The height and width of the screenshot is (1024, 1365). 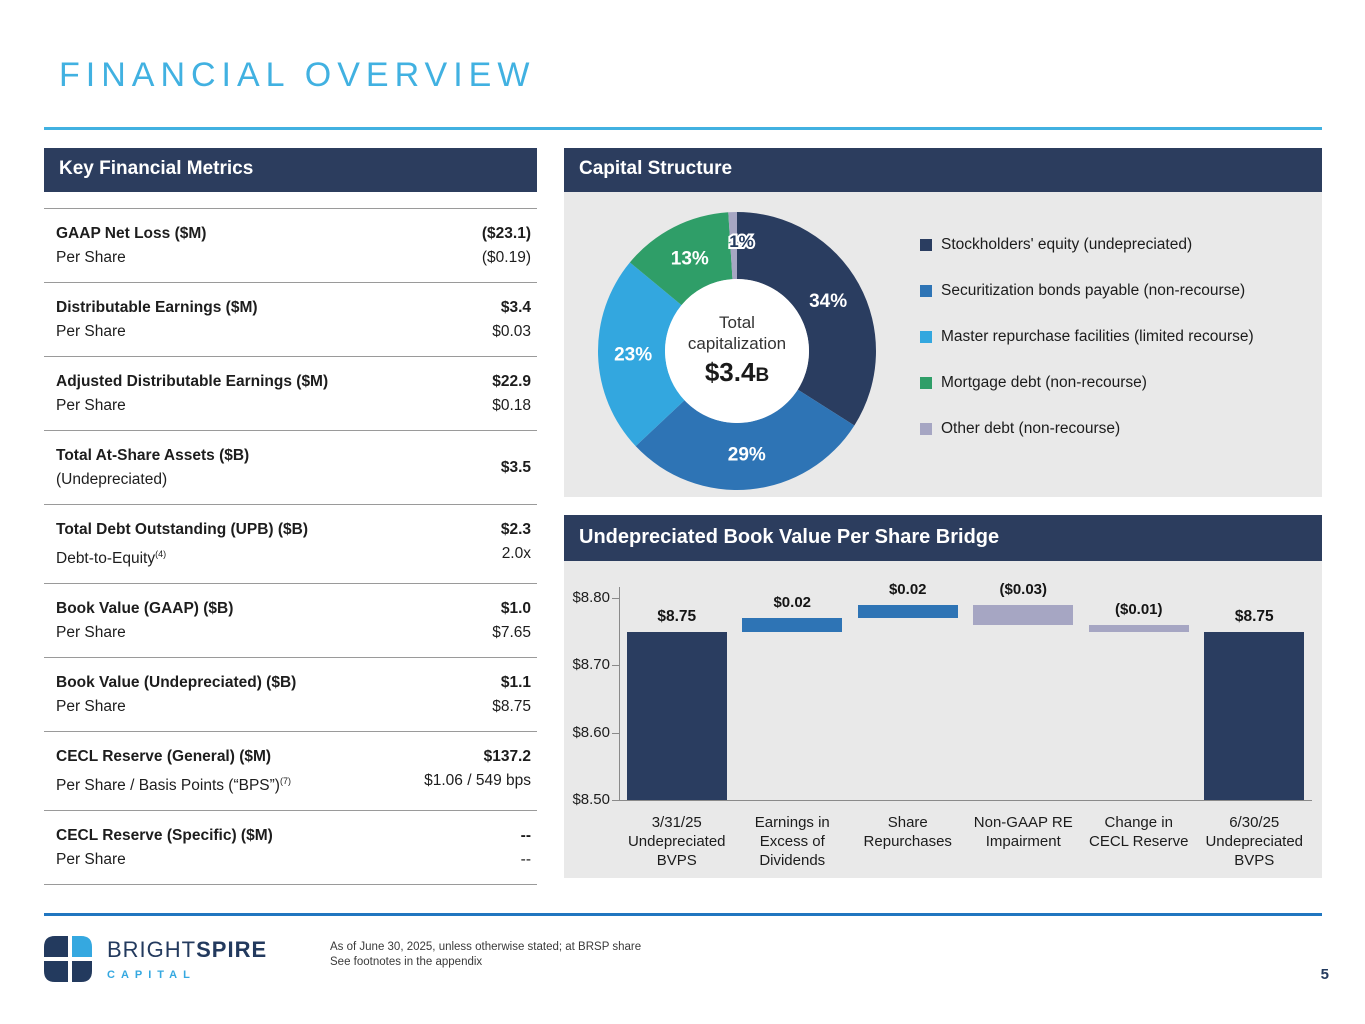 I want to click on category-line: Share, so click(x=907, y=822).